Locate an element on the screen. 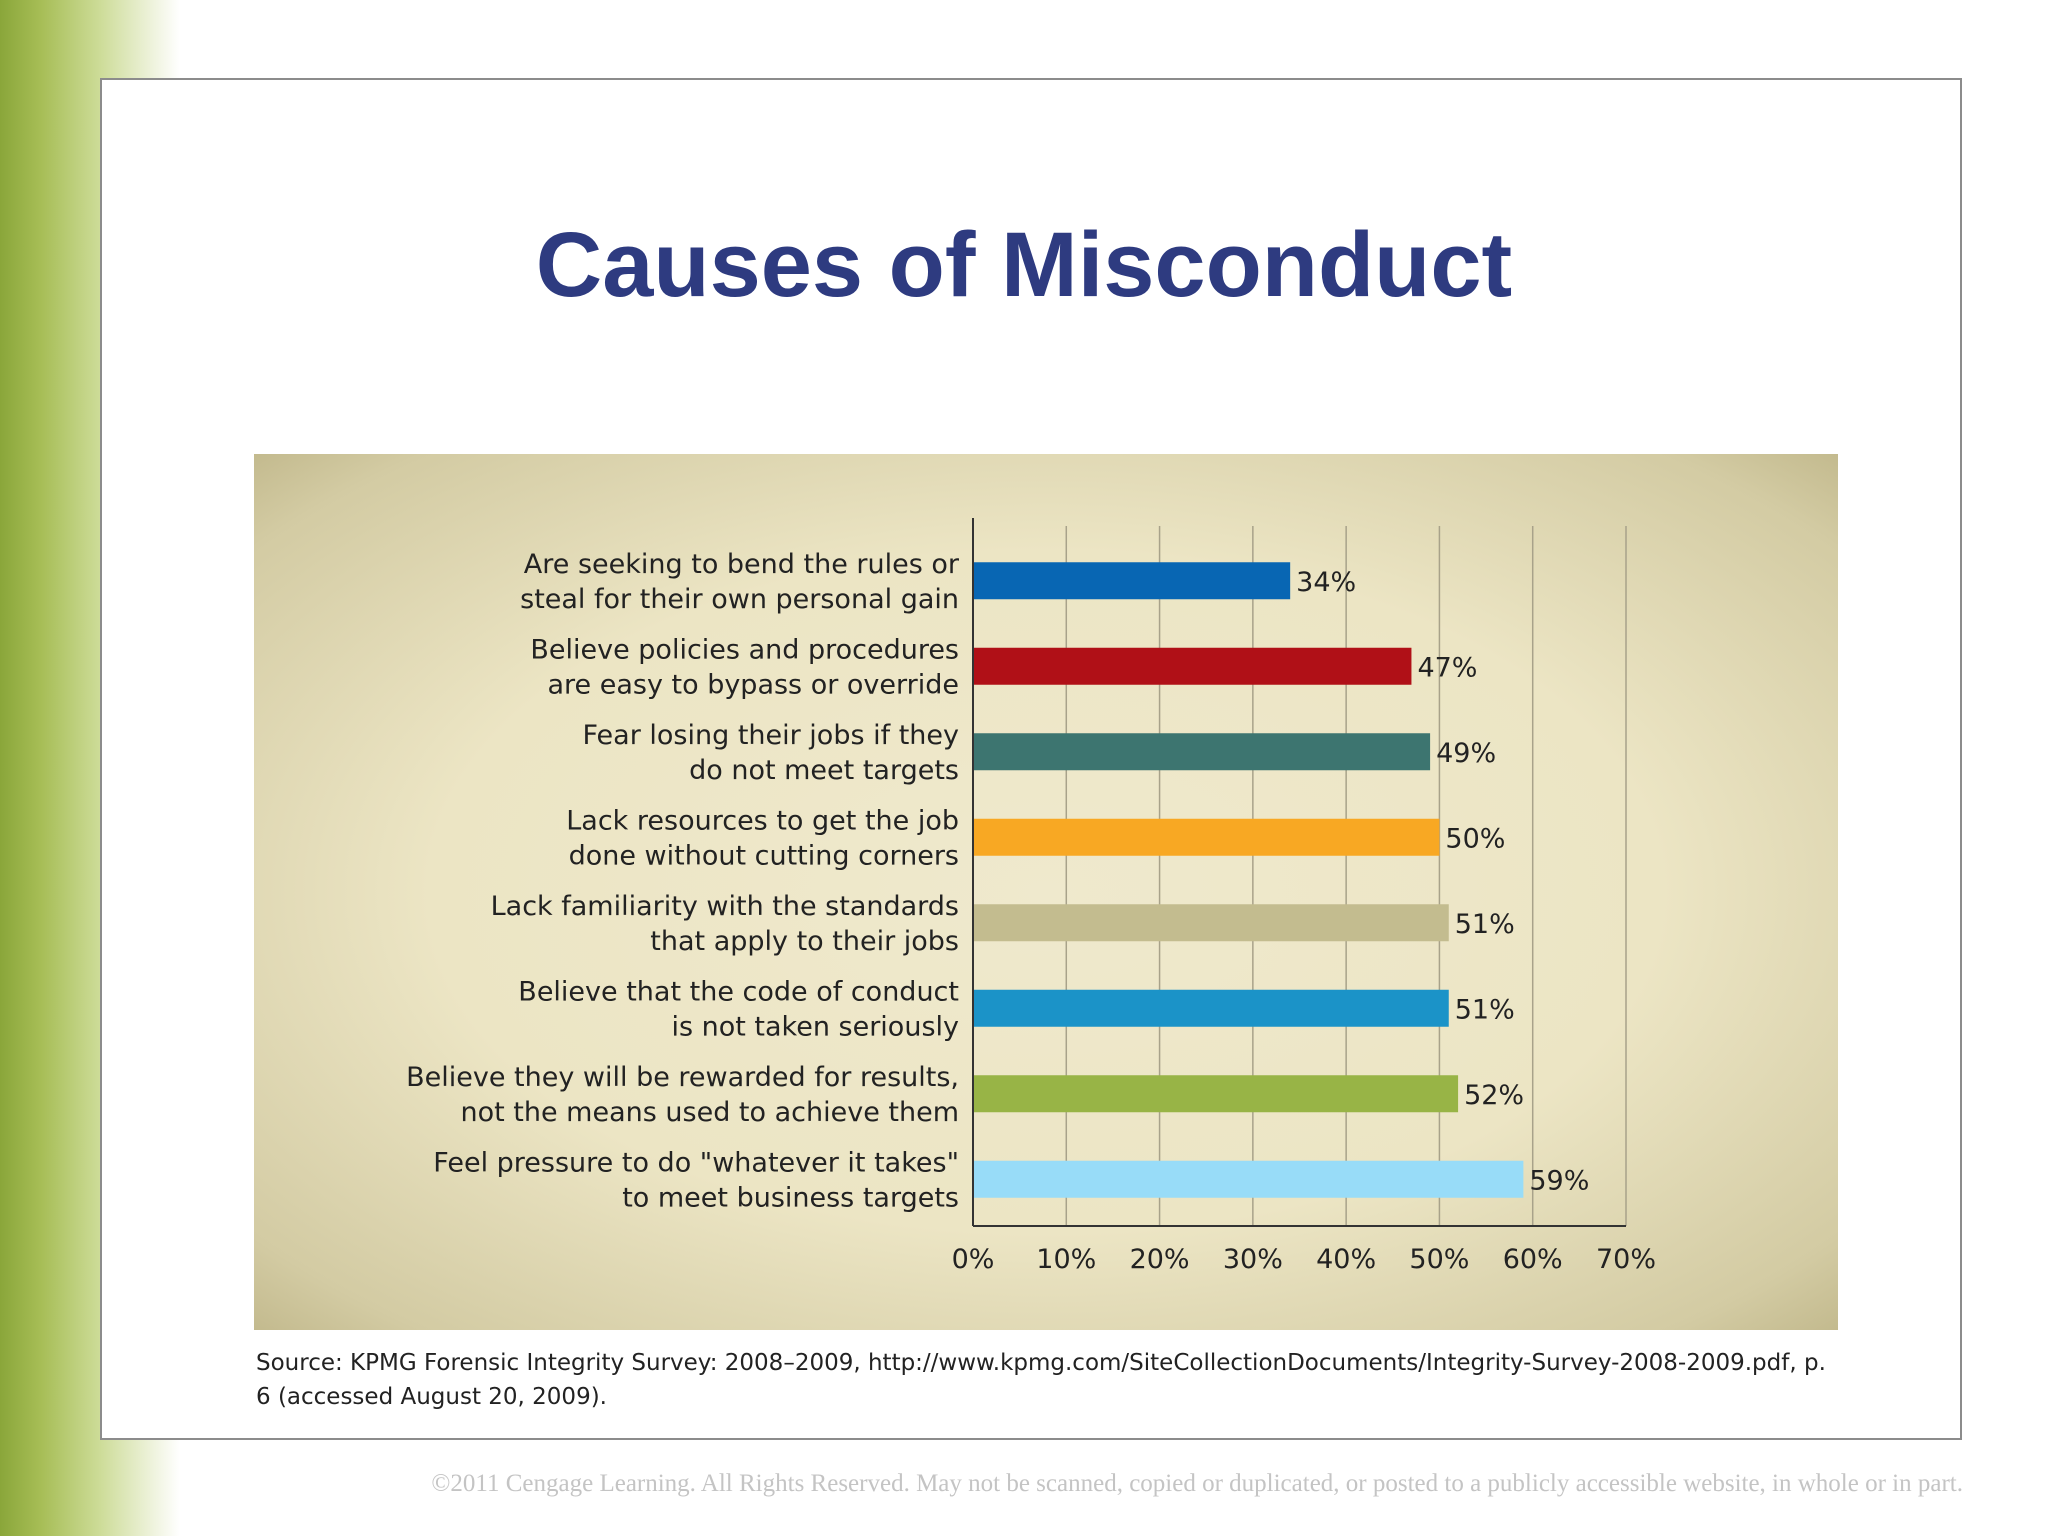  data-label: 50% is located at coordinates (1475, 838).